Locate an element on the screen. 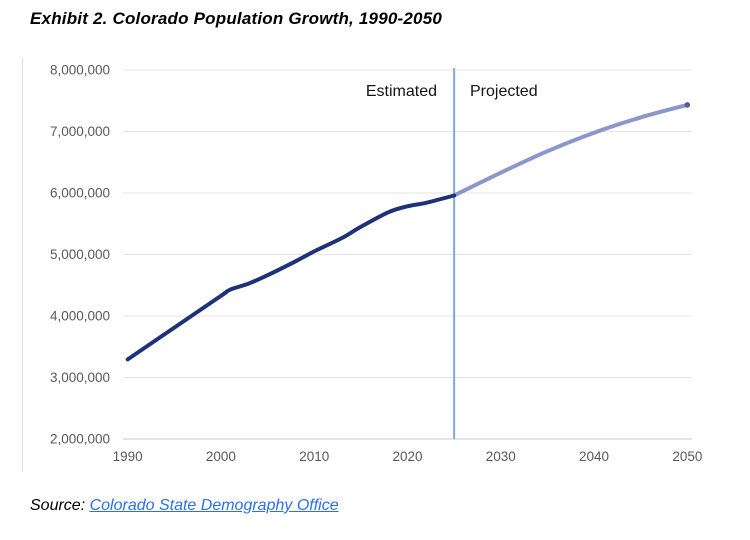 This screenshot has width=750, height=540. source-line: Source: Colorado State Demography Office is located at coordinates (184, 506).